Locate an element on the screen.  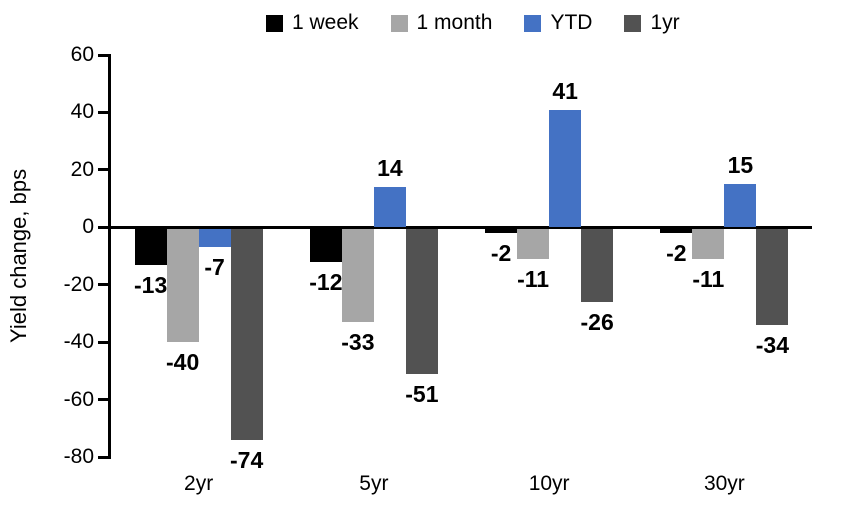
bar-1-week-30yr is located at coordinates (676, 231).